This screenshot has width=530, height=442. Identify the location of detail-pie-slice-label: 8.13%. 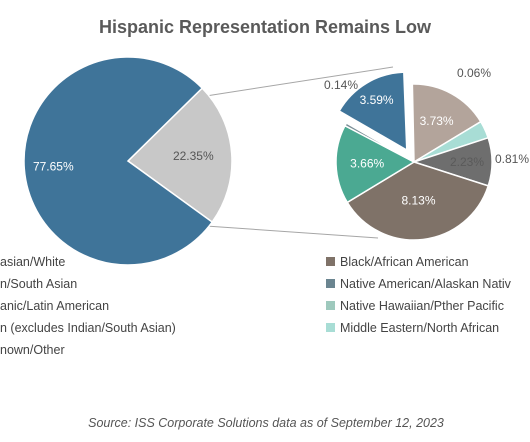
(418, 201).